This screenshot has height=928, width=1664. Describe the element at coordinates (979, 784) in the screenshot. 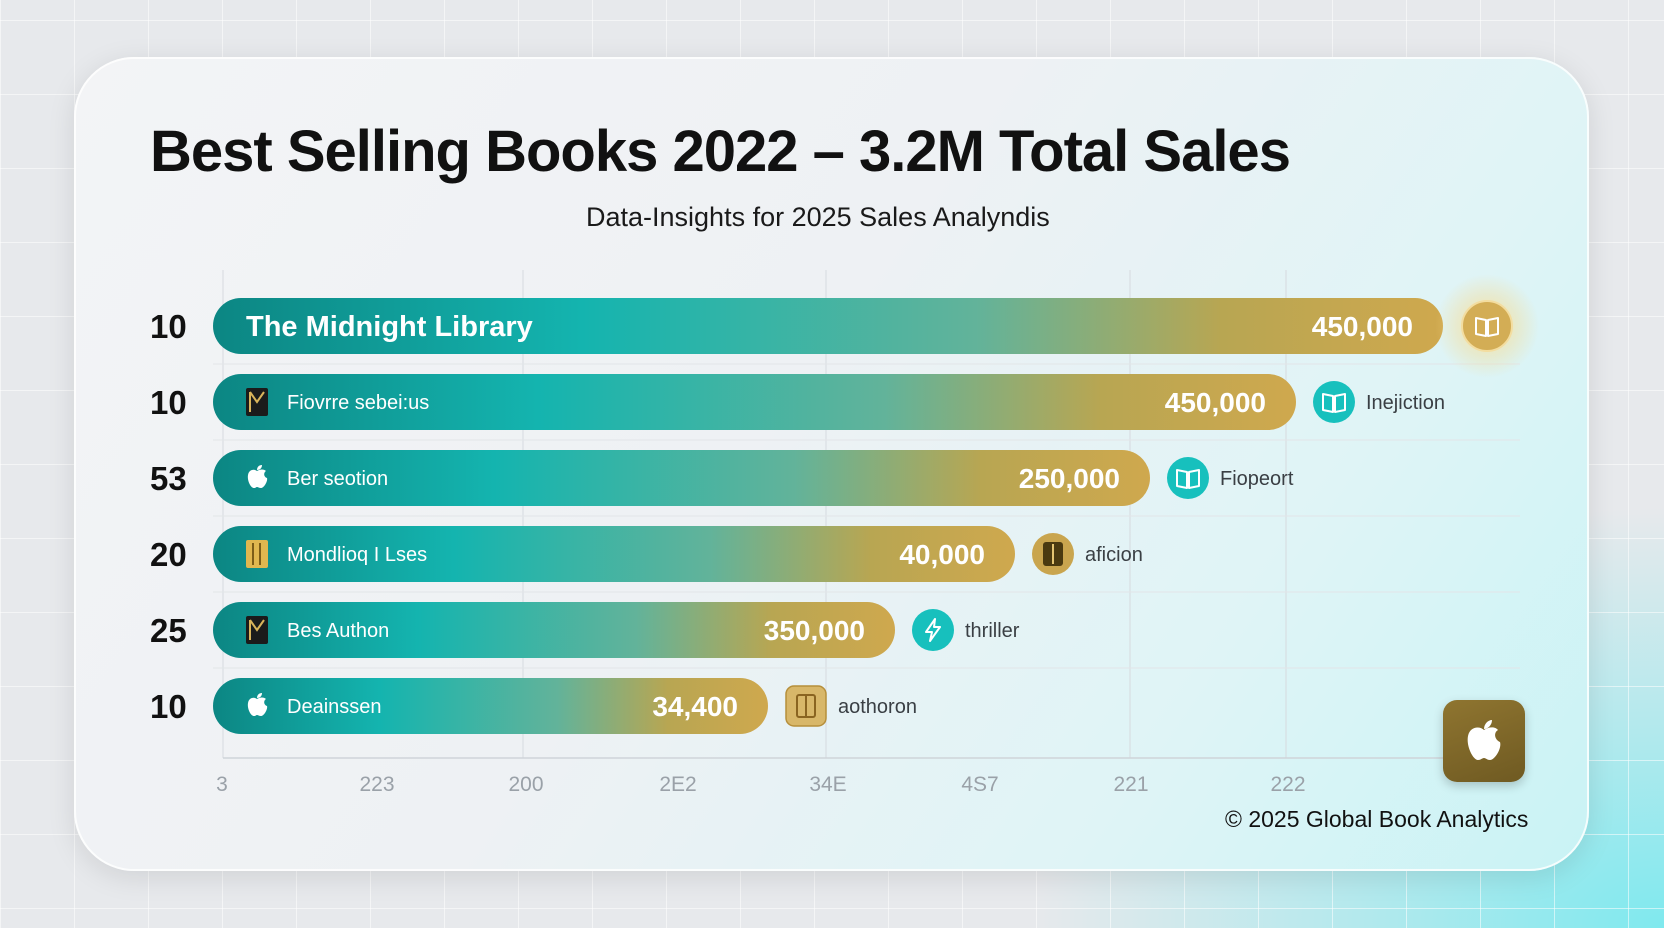

I see `x-tick-label: 4S7` at that location.